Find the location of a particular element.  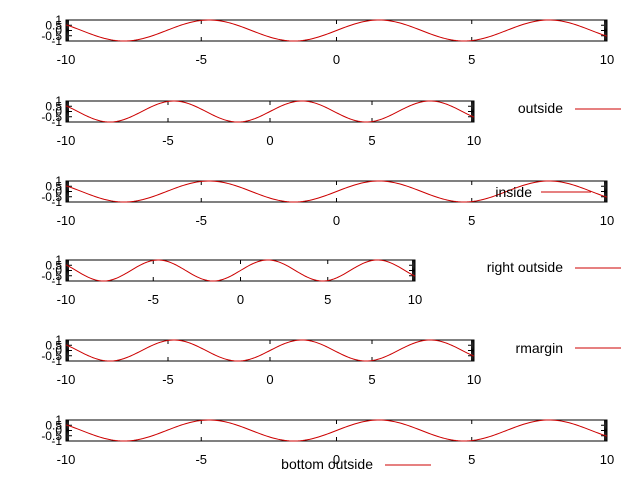

chart-panel: 10.50-0.5-1-10 -5 0 5 10 is located at coordinates (327, 40).